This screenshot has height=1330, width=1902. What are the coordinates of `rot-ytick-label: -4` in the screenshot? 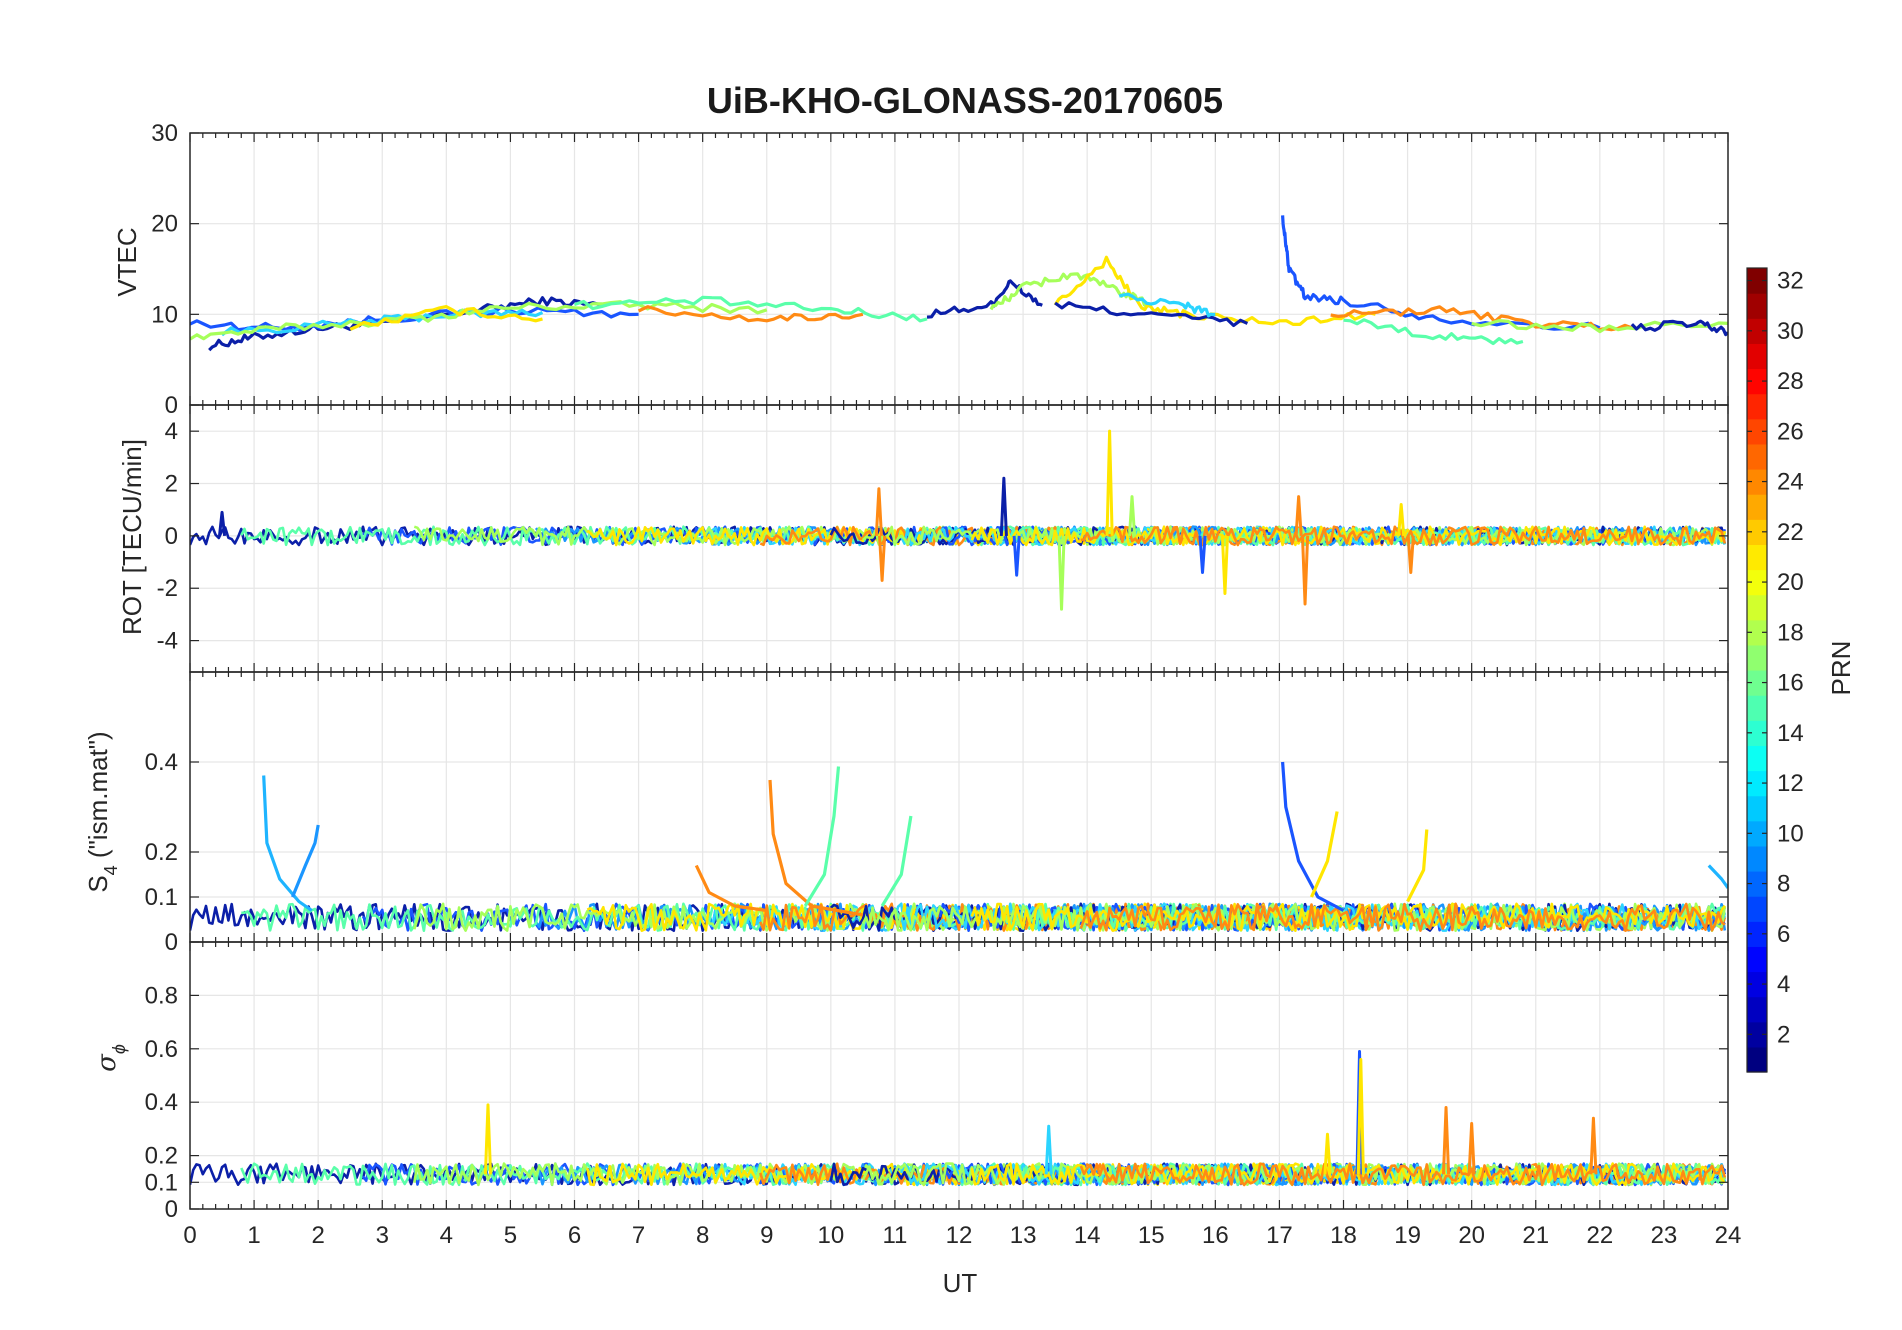 It's located at (167, 641).